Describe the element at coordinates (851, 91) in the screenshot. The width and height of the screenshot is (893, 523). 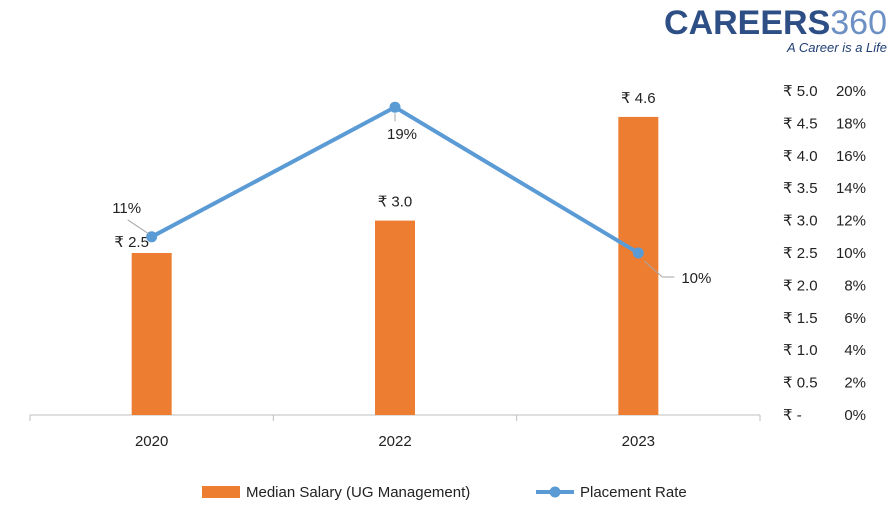
I see `y-right-tick-label: 20%` at that location.